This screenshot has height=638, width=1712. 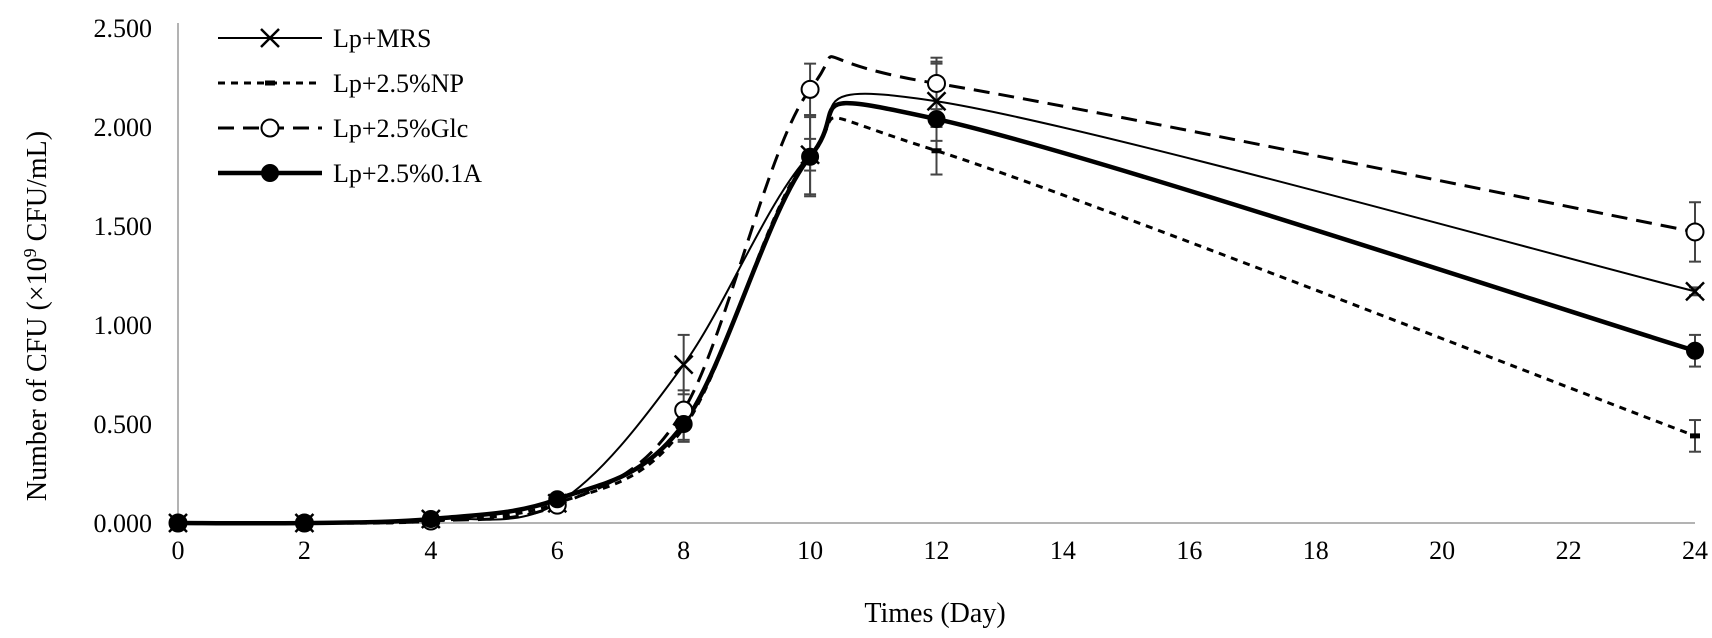 I want to click on x-tick-label: 22, so click(x=1569, y=550).